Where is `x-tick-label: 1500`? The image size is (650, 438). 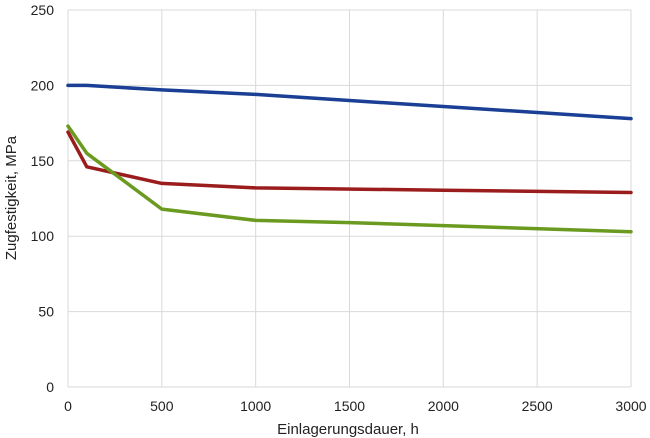 x-tick-label: 1500 is located at coordinates (349, 406).